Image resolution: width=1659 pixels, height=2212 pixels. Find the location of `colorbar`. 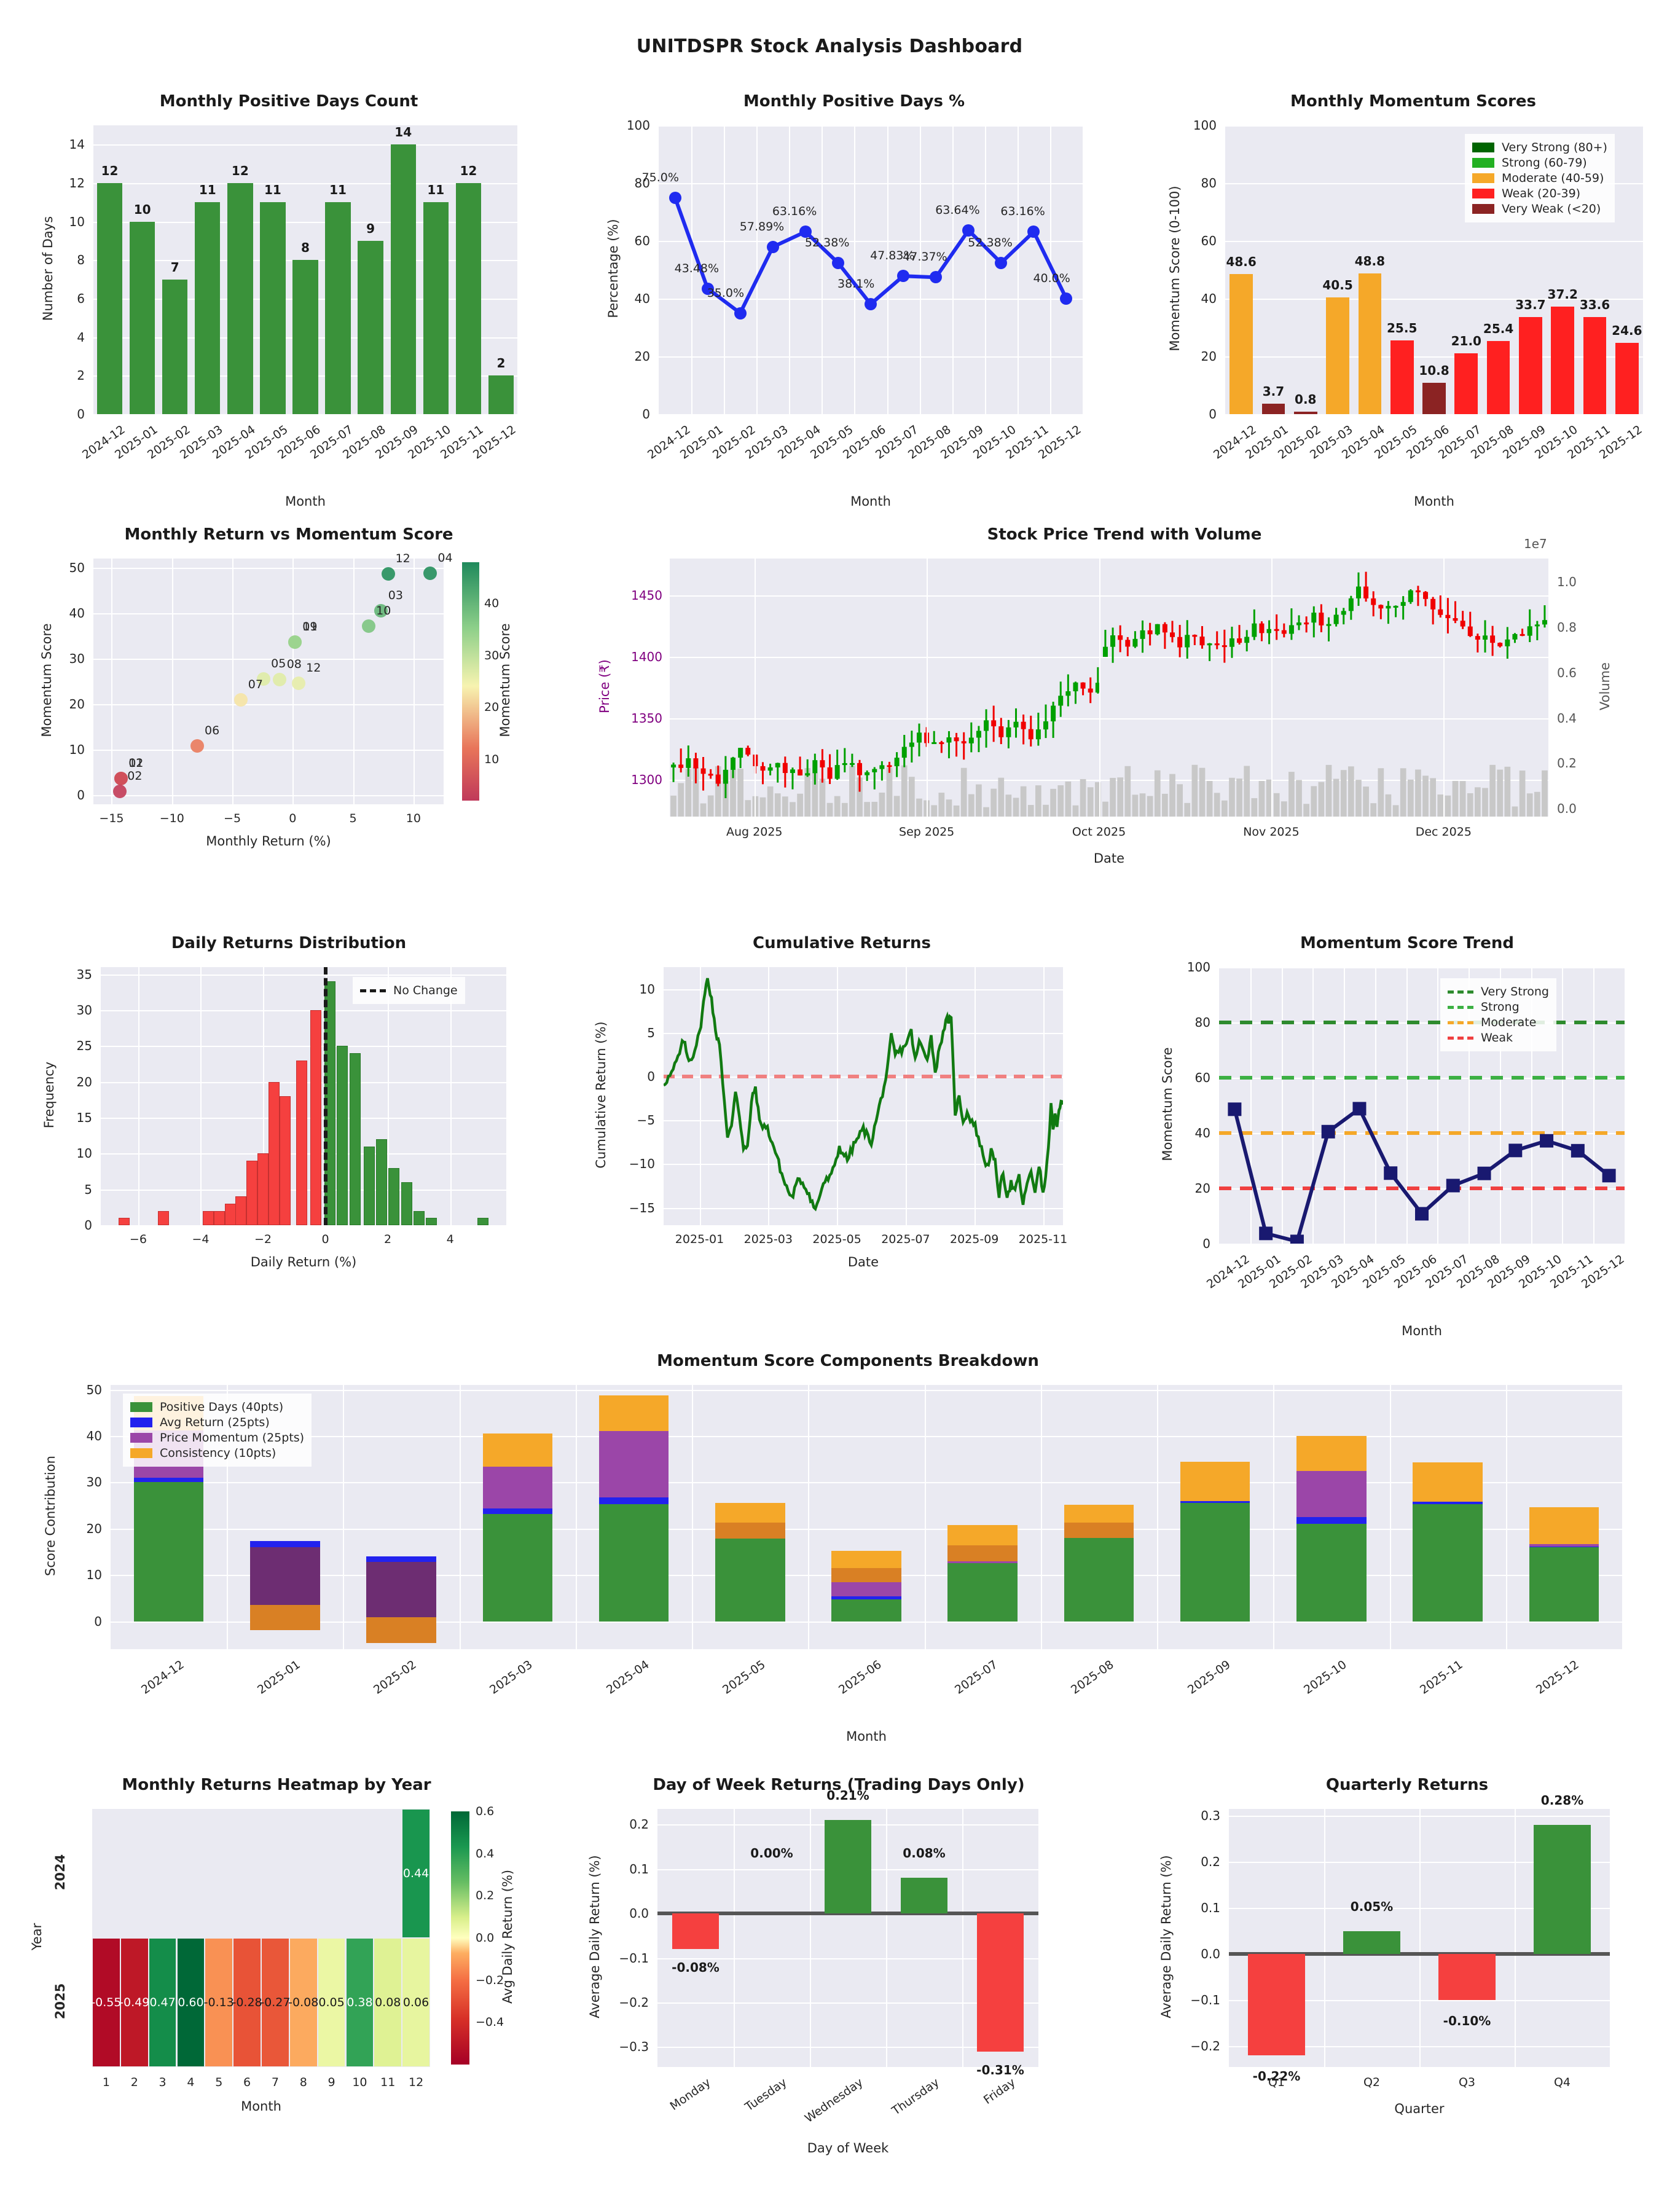

colorbar is located at coordinates (460, 1938).